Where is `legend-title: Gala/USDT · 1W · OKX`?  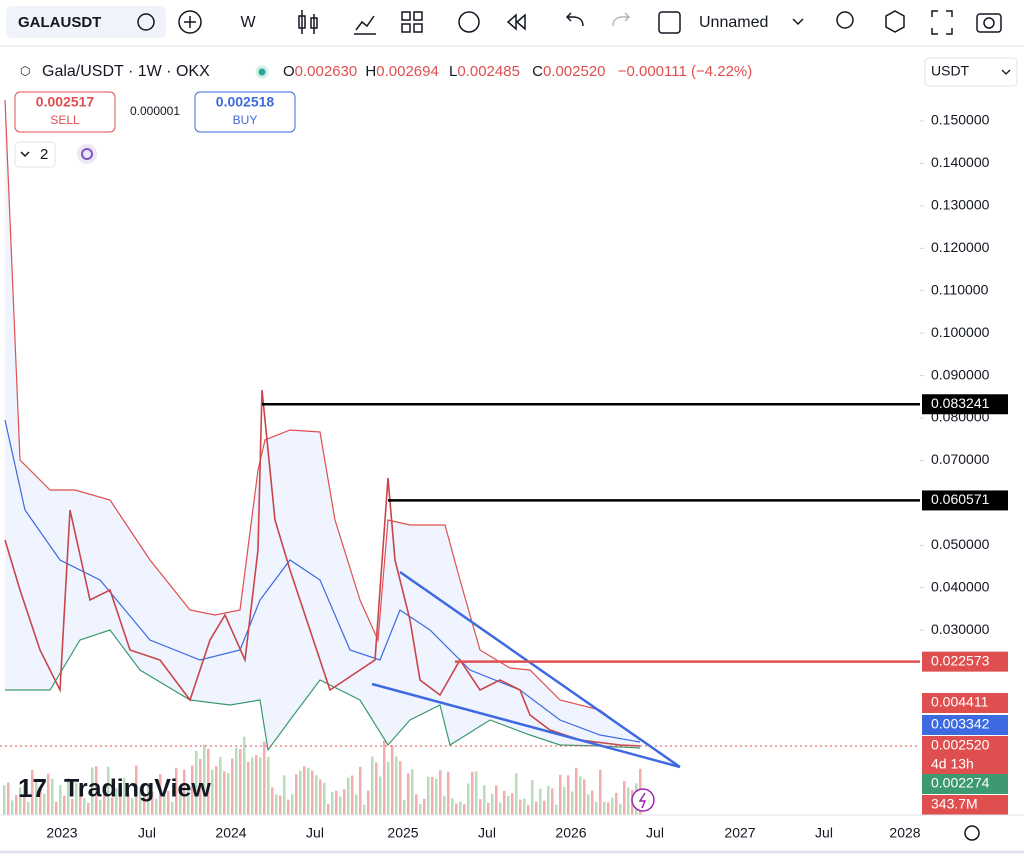
legend-title: Gala/USDT · 1W · OKX is located at coordinates (126, 71).